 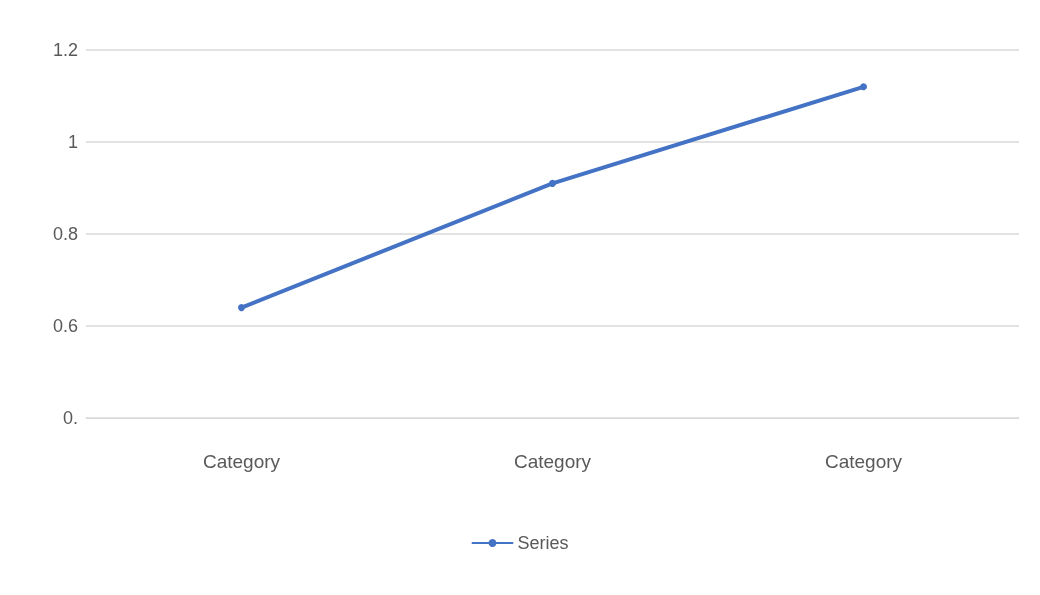 I want to click on y-tick-label: 0.6, so click(x=65, y=326).